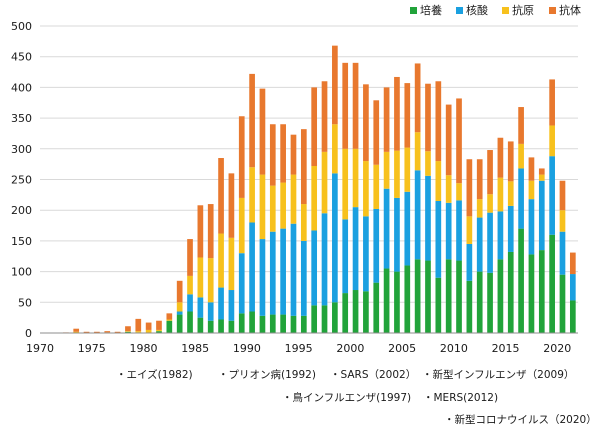 This screenshot has height=429, width=605. I want to click on bar-segment-nucleic-acid-2002, so click(376, 245).